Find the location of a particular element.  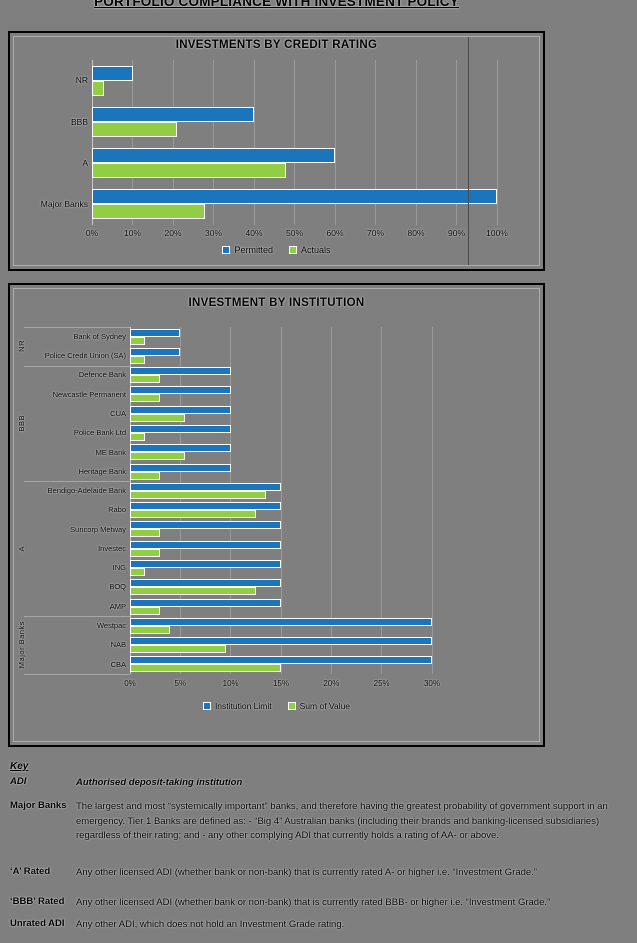

category-label: Bendigo-Adelaide Bank is located at coordinates (86, 491).